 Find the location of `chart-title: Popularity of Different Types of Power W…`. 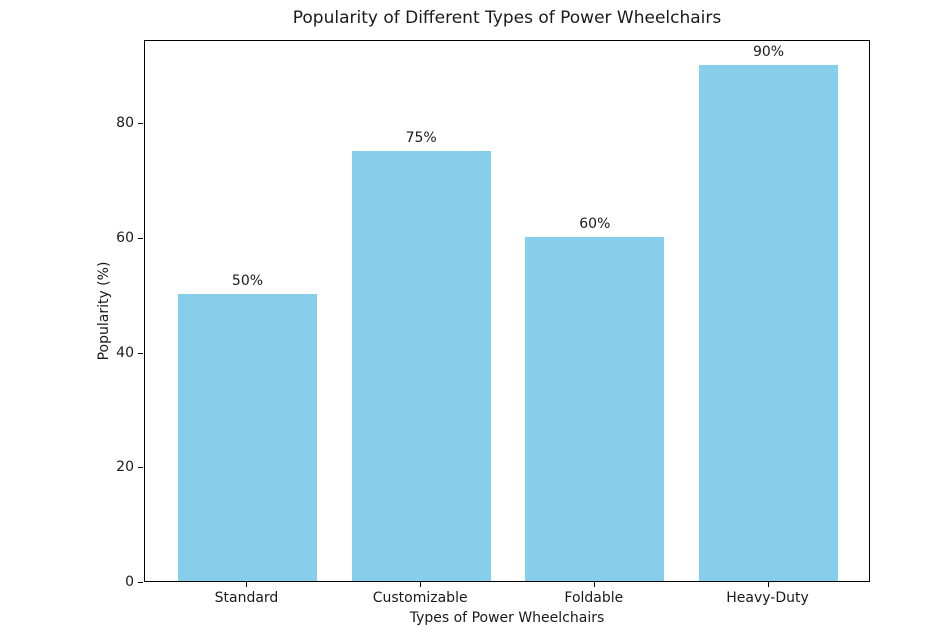

chart-title: Popularity of Different Types of Power W… is located at coordinates (507, 18).